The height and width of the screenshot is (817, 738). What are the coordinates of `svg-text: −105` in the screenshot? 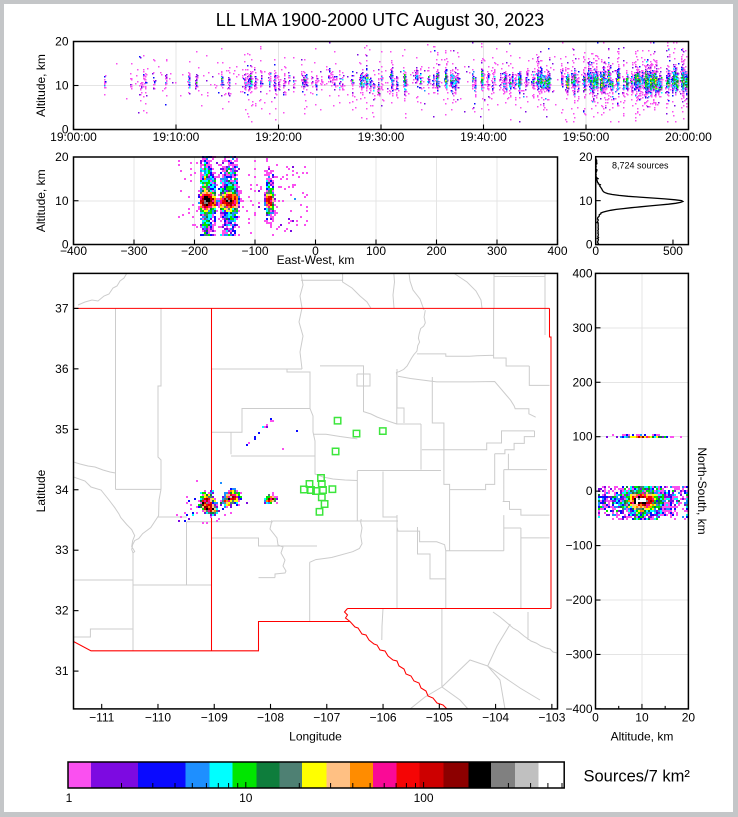 It's located at (439, 718).